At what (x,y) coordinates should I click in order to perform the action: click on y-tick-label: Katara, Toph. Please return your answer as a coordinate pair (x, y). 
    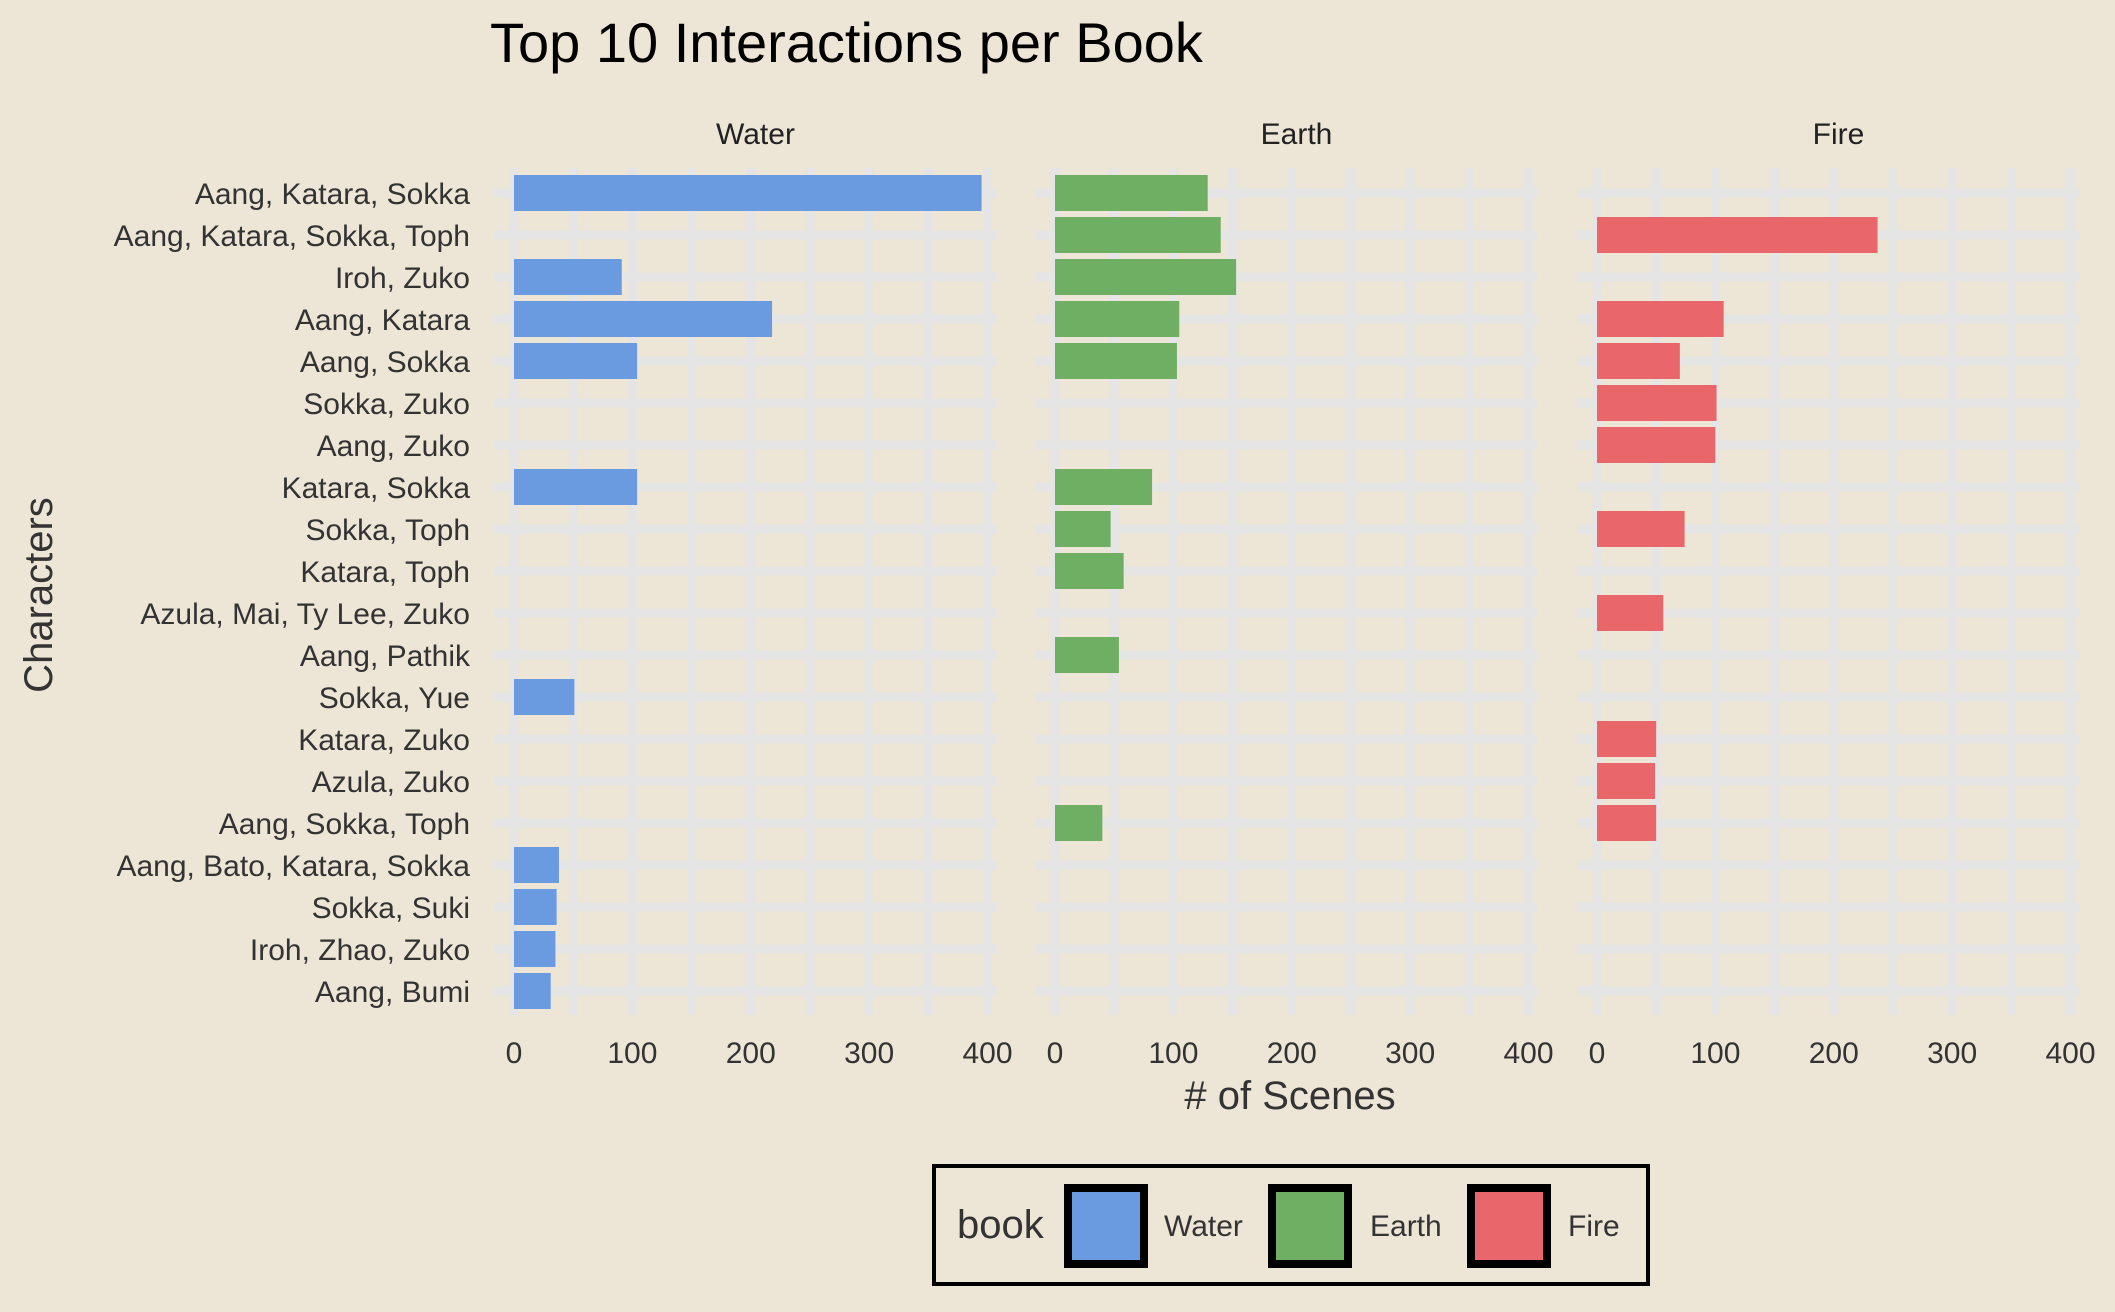
    Looking at the image, I should click on (385, 572).